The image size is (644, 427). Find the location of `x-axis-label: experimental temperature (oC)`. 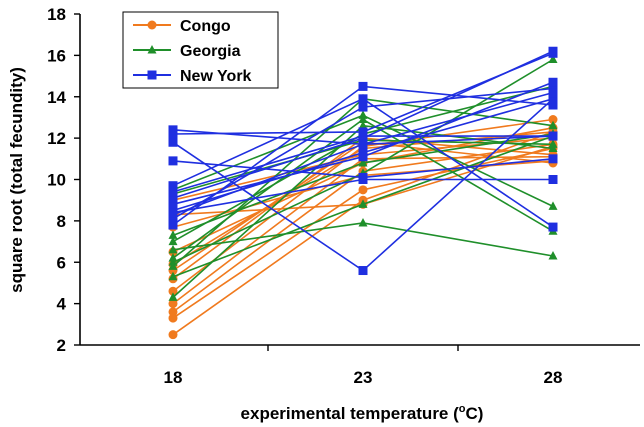

x-axis-label: experimental temperature (oC) is located at coordinates (362, 413).